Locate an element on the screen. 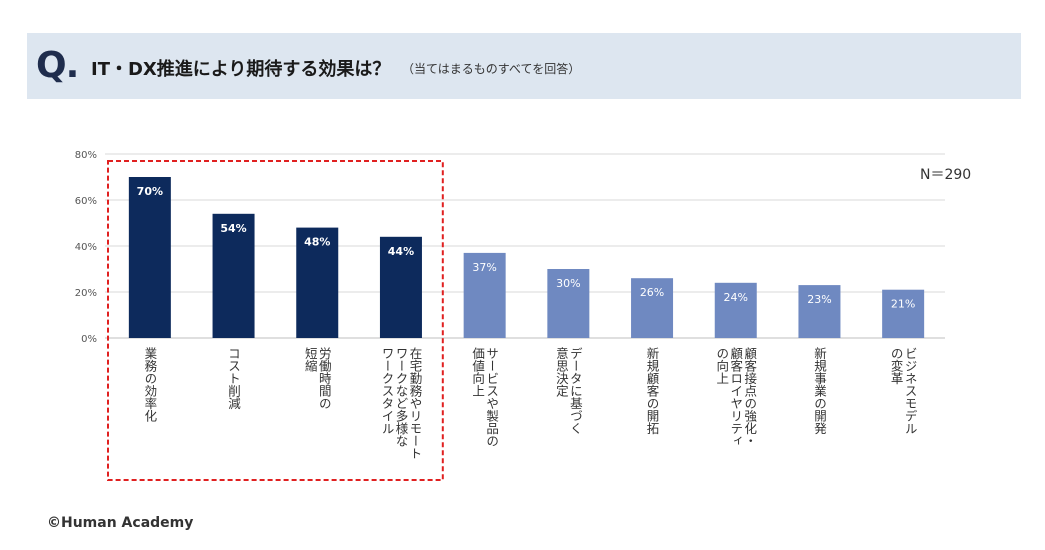 The height and width of the screenshot is (550, 1045). y-tick-label: 60% is located at coordinates (86, 201).